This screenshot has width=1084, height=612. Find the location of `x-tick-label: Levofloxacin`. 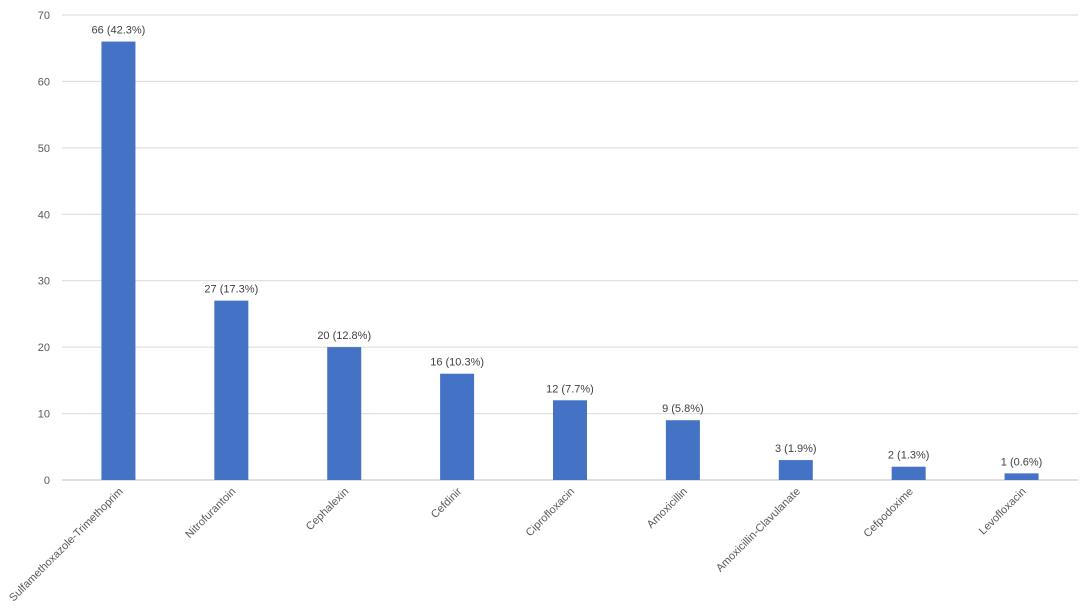

x-tick-label: Levofloxacin is located at coordinates (1003, 512).